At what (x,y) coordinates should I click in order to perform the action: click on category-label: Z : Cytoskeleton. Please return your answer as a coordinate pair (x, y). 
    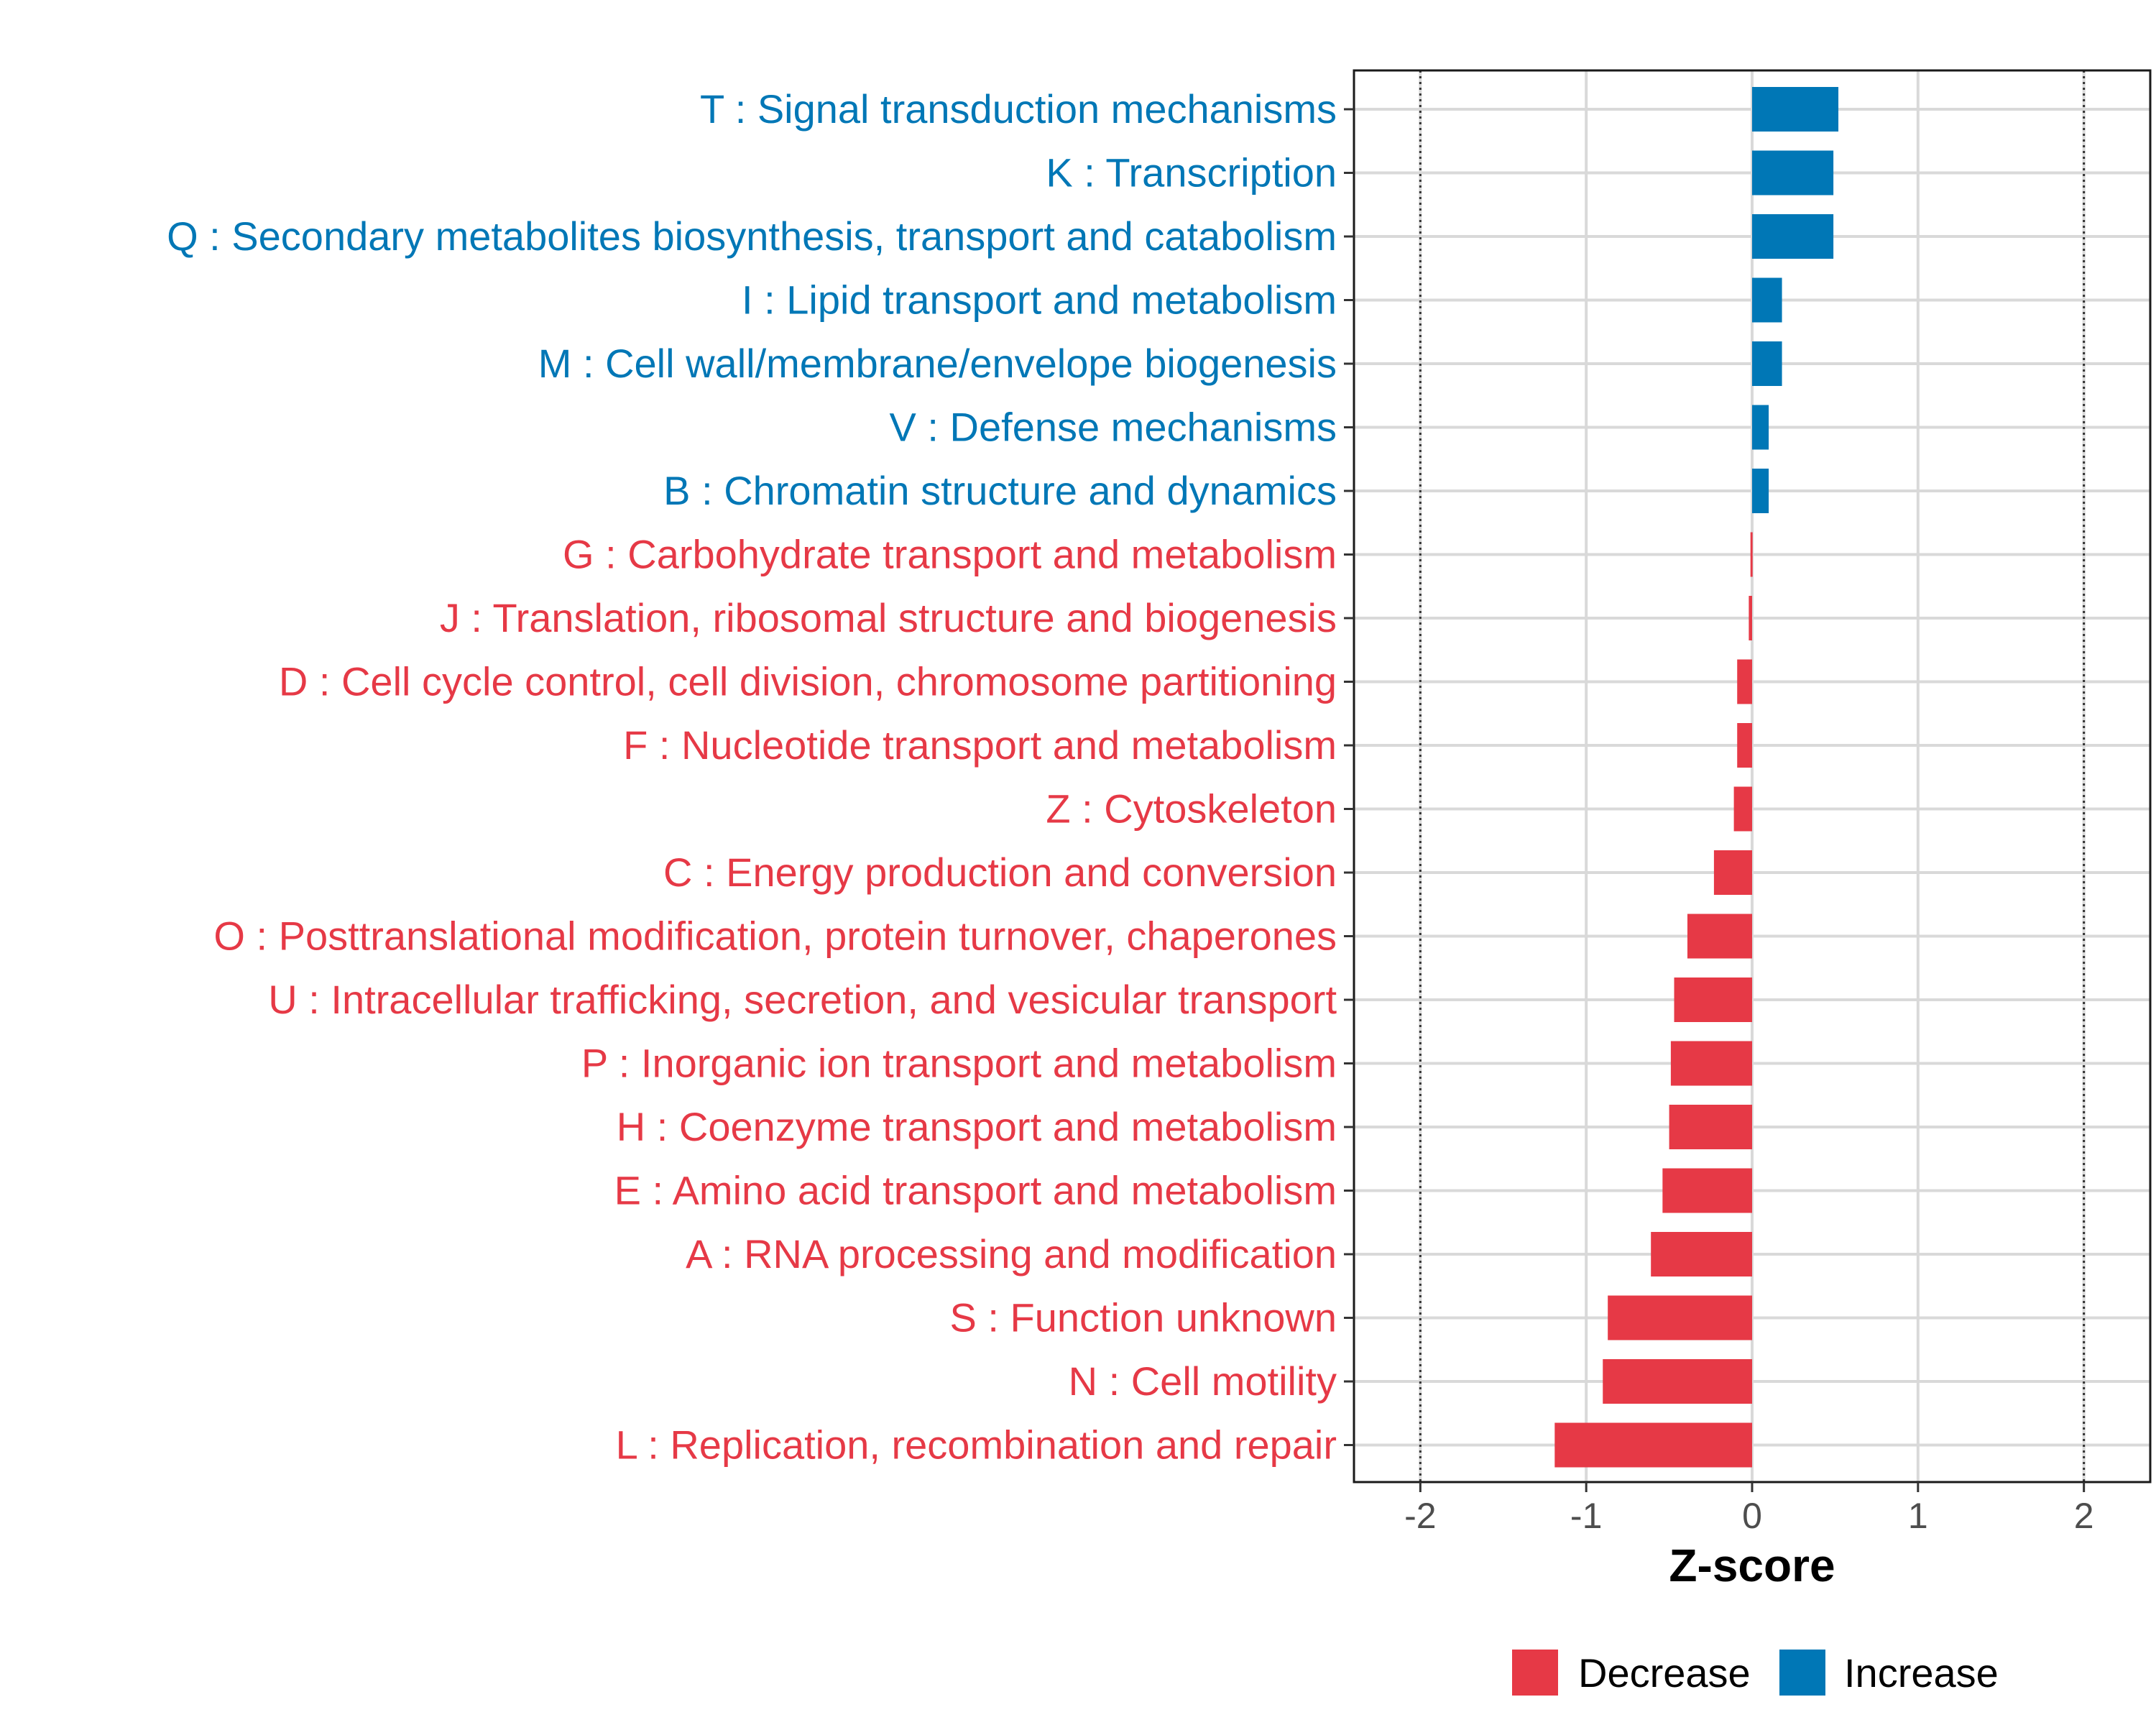
    Looking at the image, I should click on (1191, 809).